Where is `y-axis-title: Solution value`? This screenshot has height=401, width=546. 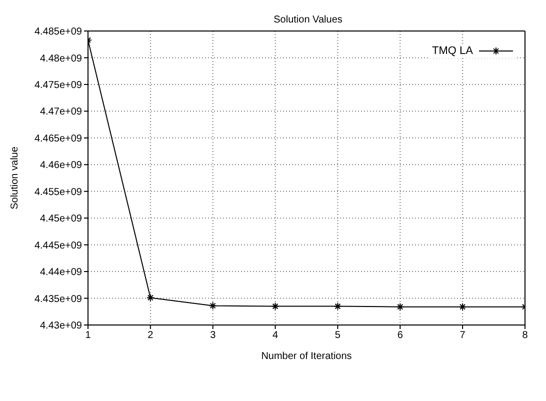 y-axis-title: Solution value is located at coordinates (15, 178).